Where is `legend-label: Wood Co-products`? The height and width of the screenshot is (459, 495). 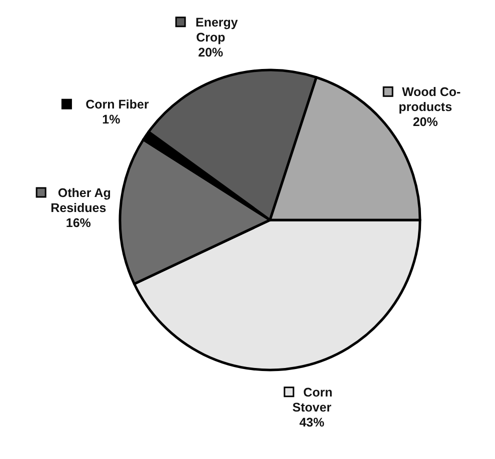
legend-label: Wood Co-products is located at coordinates (429, 99).